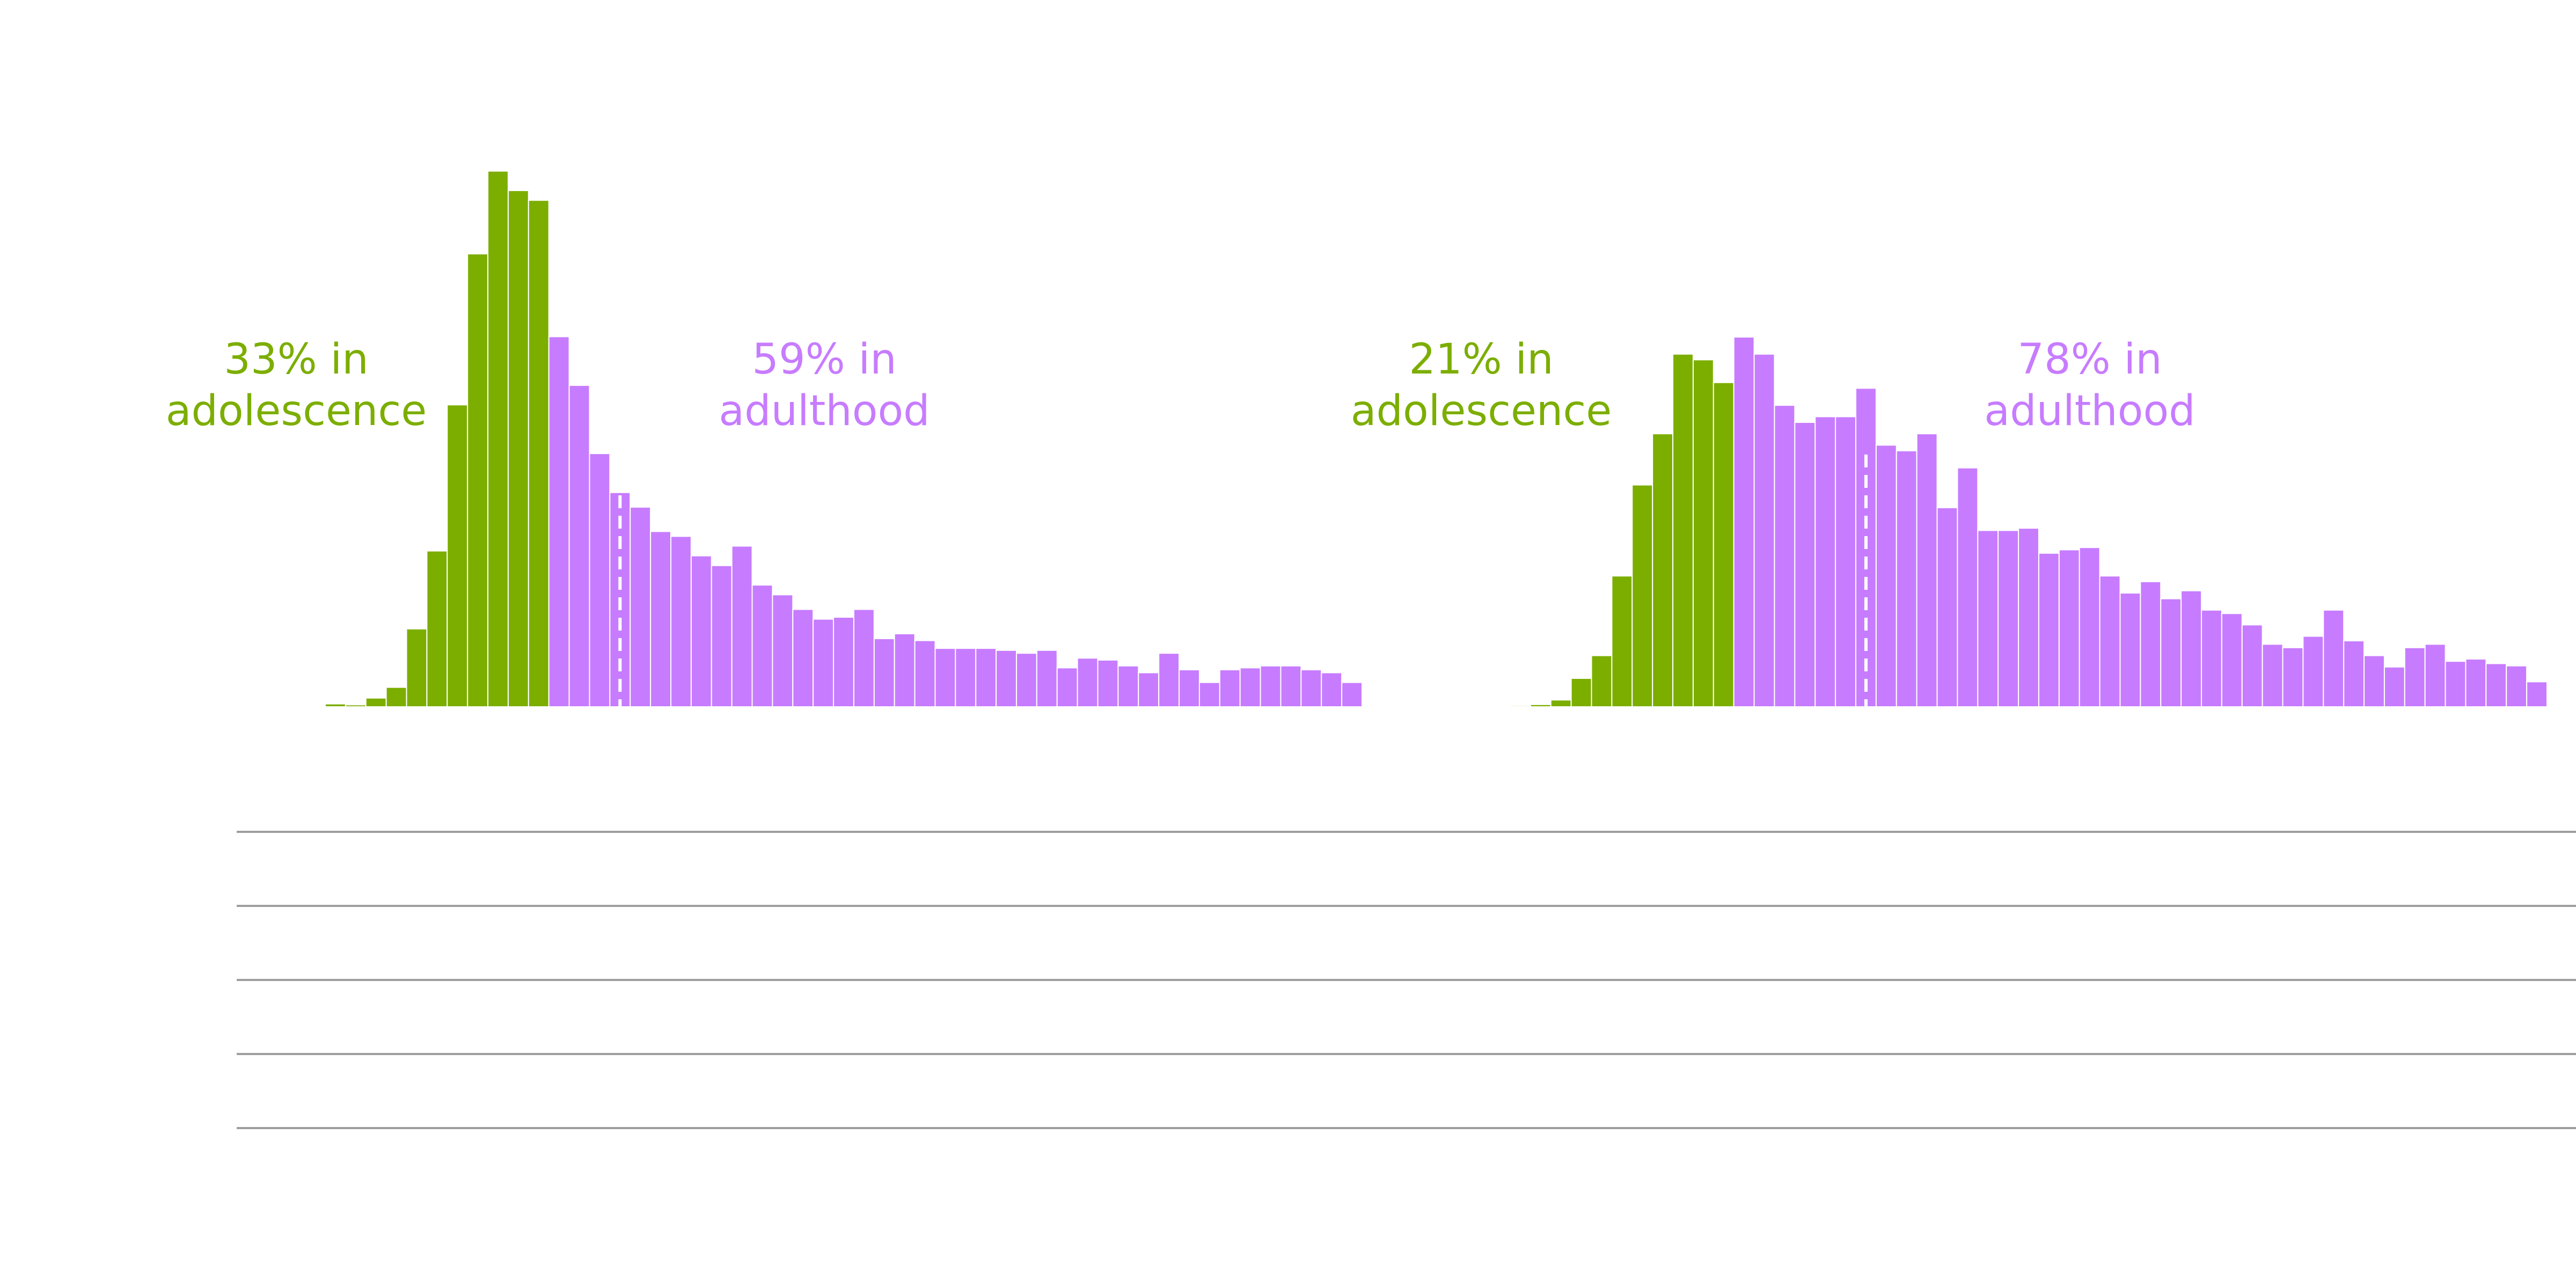  What do you see at coordinates (1481, 411) in the screenshot?
I see `annotation-right-adolescence-line2: adolescence` at bounding box center [1481, 411].